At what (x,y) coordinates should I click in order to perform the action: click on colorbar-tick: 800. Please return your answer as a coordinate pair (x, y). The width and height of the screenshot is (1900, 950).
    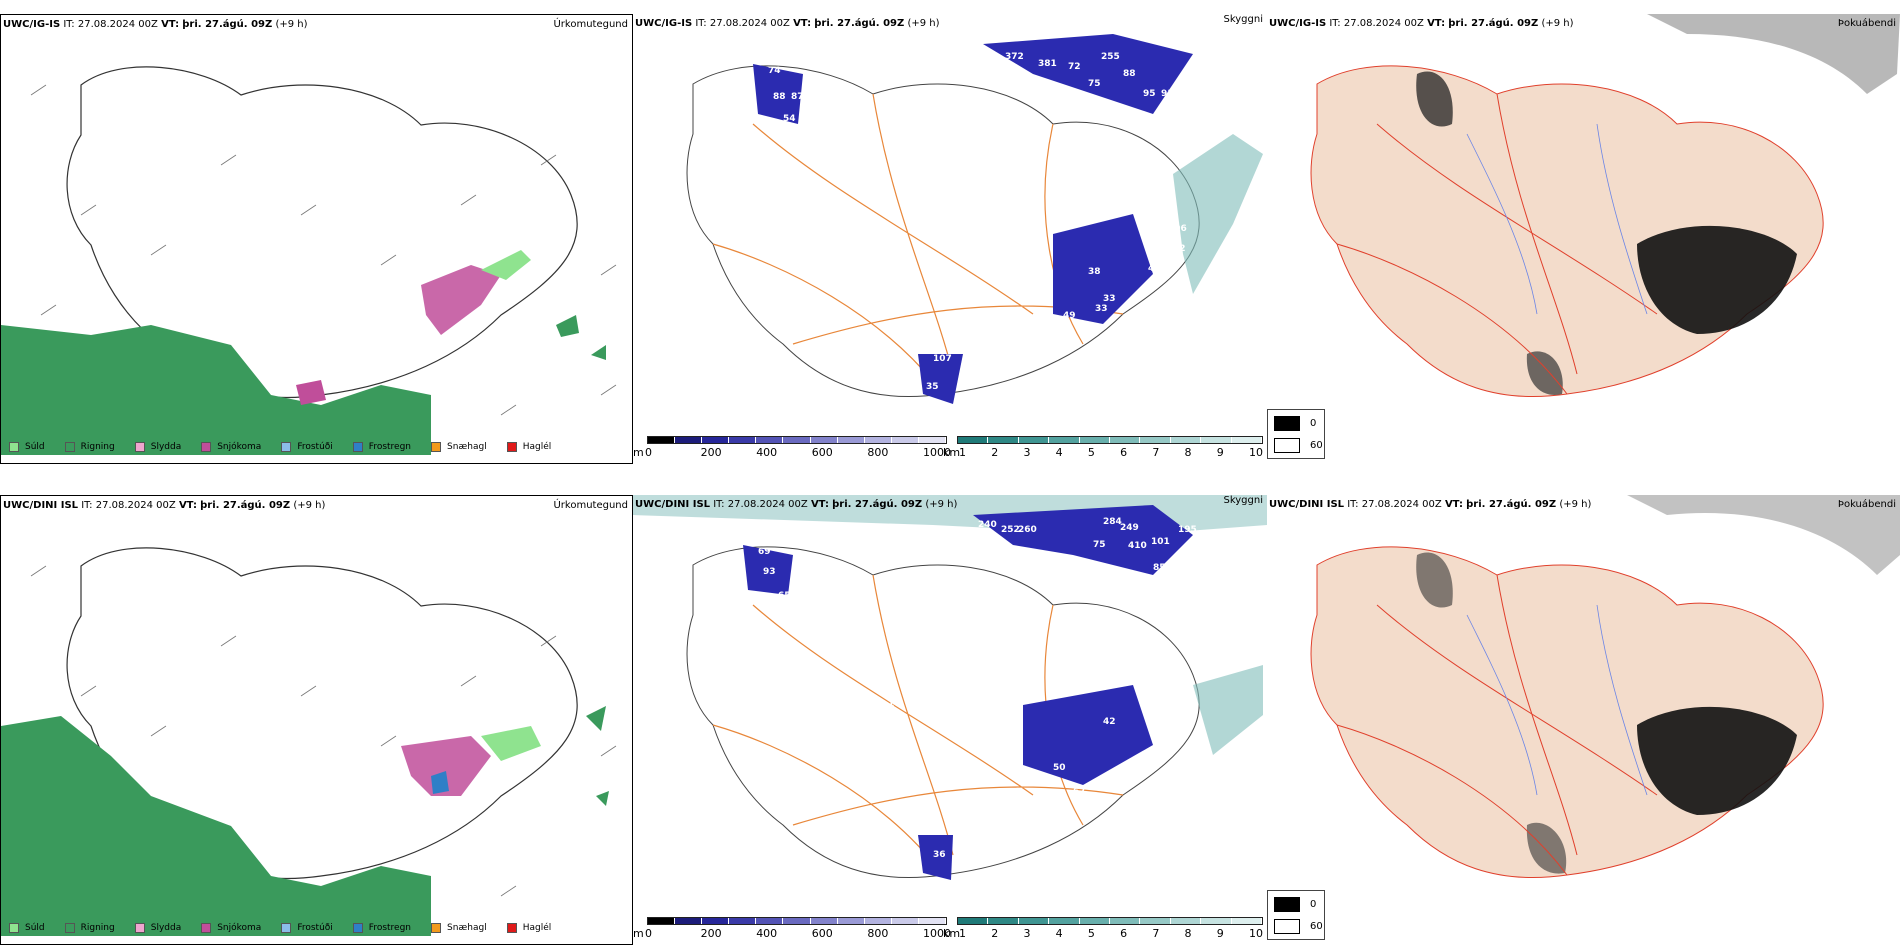
    Looking at the image, I should click on (878, 933).